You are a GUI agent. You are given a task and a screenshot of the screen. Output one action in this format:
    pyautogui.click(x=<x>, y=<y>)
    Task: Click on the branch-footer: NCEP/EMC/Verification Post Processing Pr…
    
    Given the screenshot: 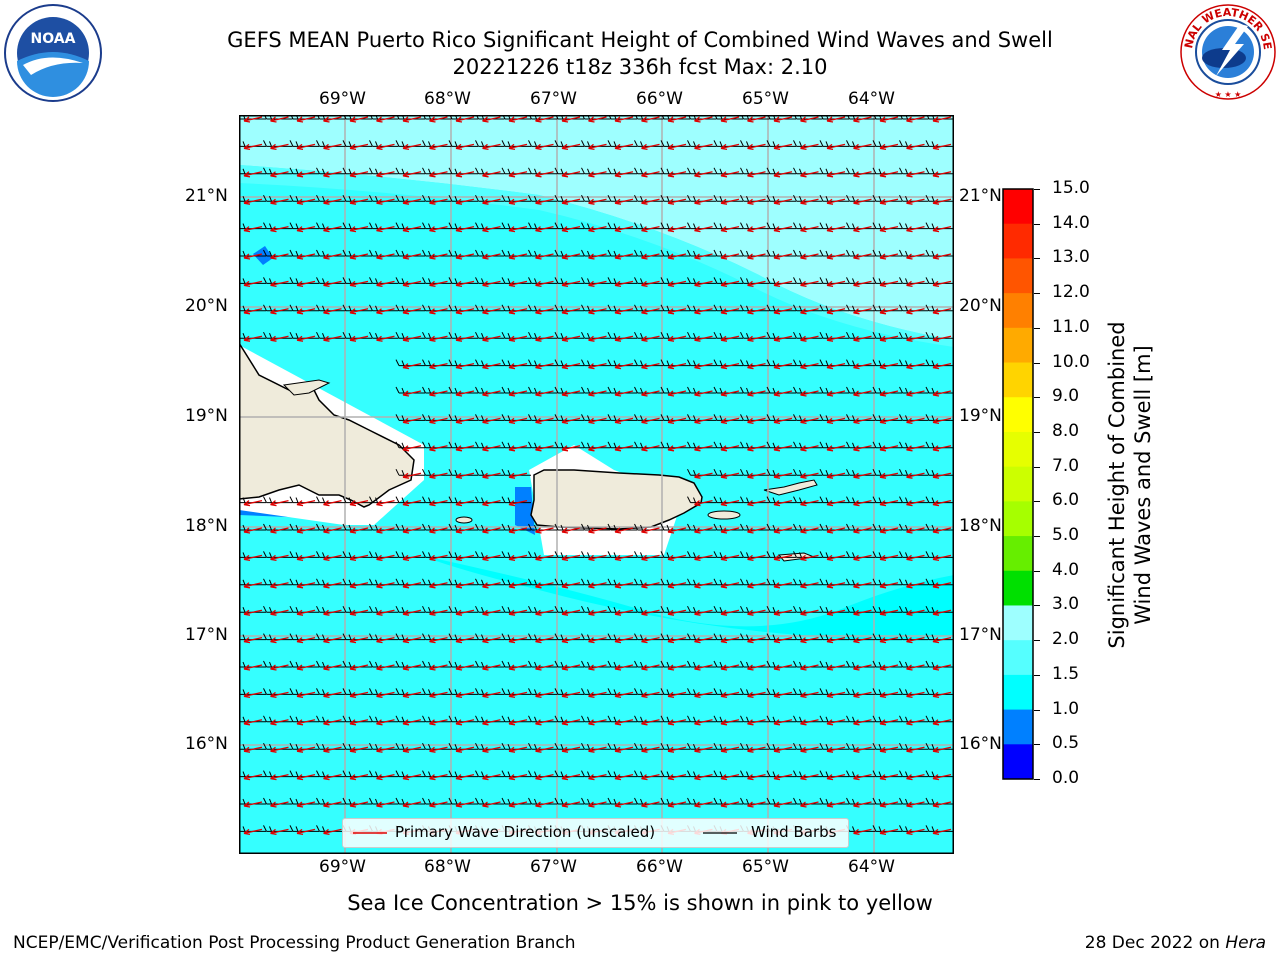 What is the action you would take?
    pyautogui.click(x=294, y=943)
    